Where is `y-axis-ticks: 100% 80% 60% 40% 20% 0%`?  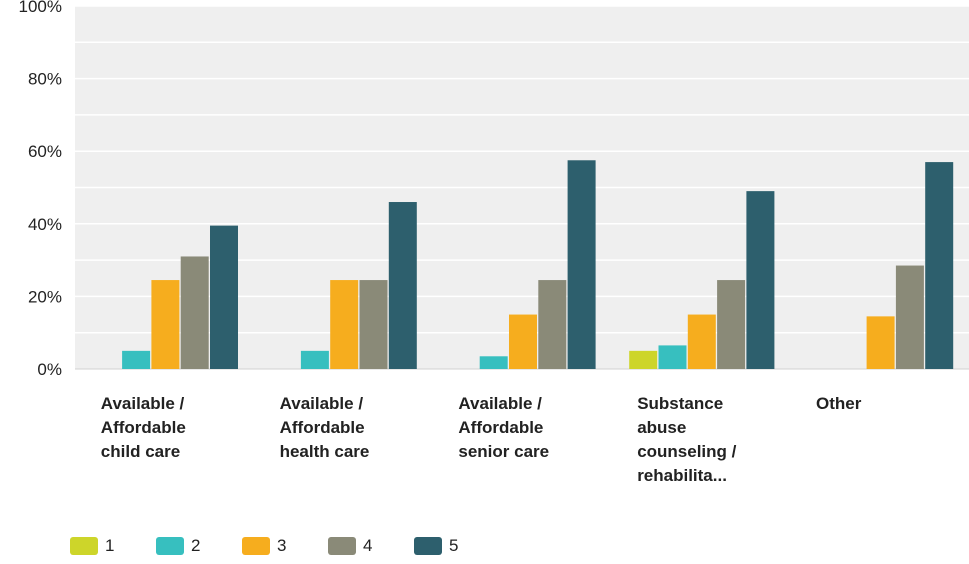 y-axis-ticks: 100% 80% 60% 40% 20% 0% is located at coordinates (40, 189).